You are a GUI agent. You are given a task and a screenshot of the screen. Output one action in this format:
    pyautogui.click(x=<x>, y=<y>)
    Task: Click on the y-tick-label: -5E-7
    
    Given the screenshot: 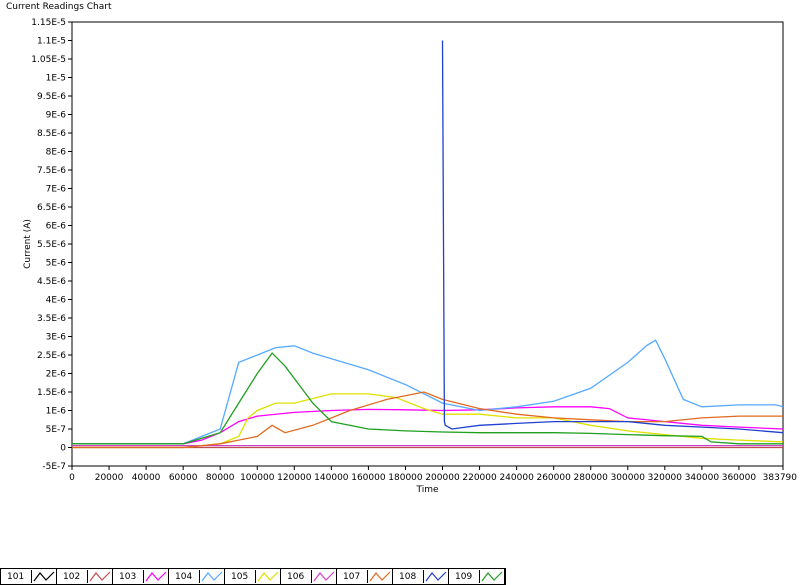 What is the action you would take?
    pyautogui.click(x=54, y=467)
    